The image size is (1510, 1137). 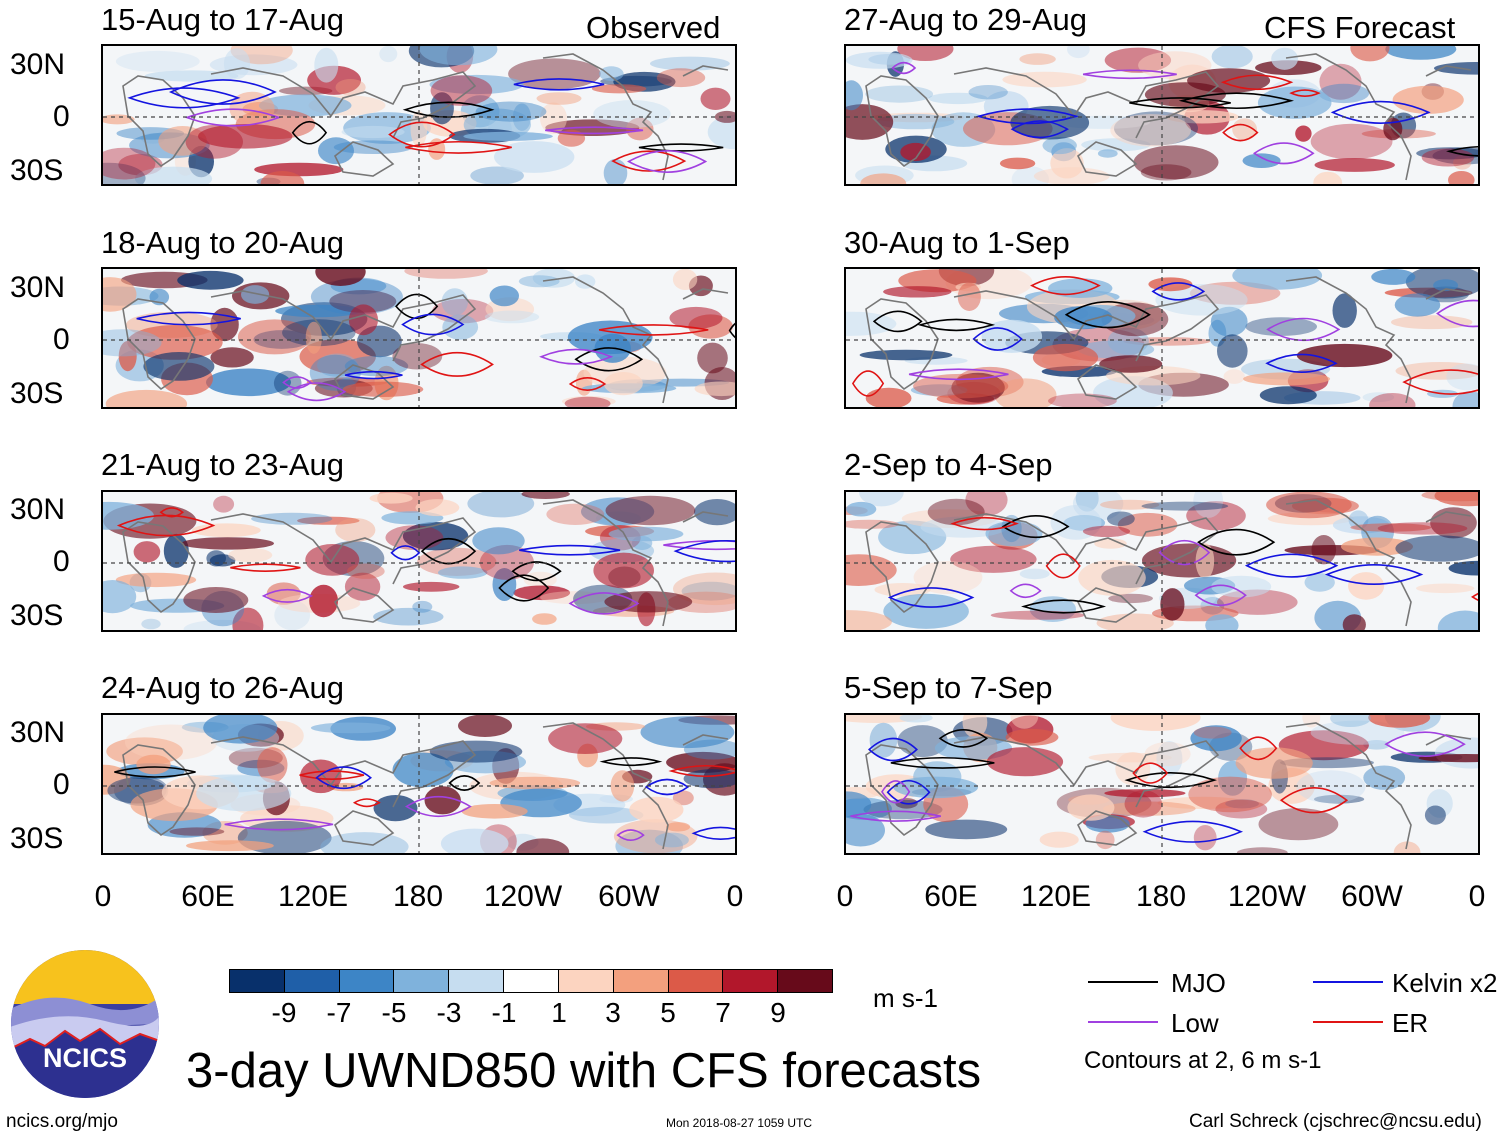 What do you see at coordinates (223, 464) in the screenshot?
I see `panel-title: 21-Aug to 23-Aug` at bounding box center [223, 464].